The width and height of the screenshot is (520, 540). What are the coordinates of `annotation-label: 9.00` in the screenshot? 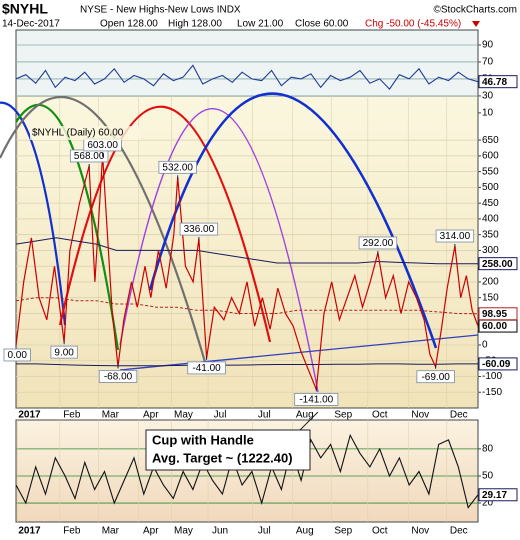 It's located at (64, 352).